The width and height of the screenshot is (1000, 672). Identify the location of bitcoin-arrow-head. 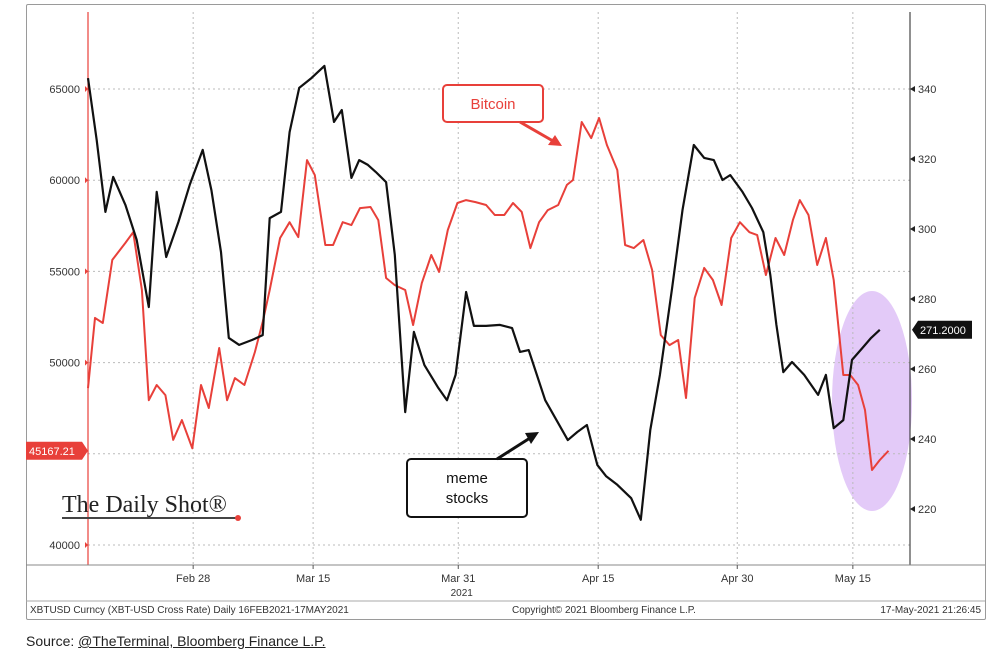
(555, 140).